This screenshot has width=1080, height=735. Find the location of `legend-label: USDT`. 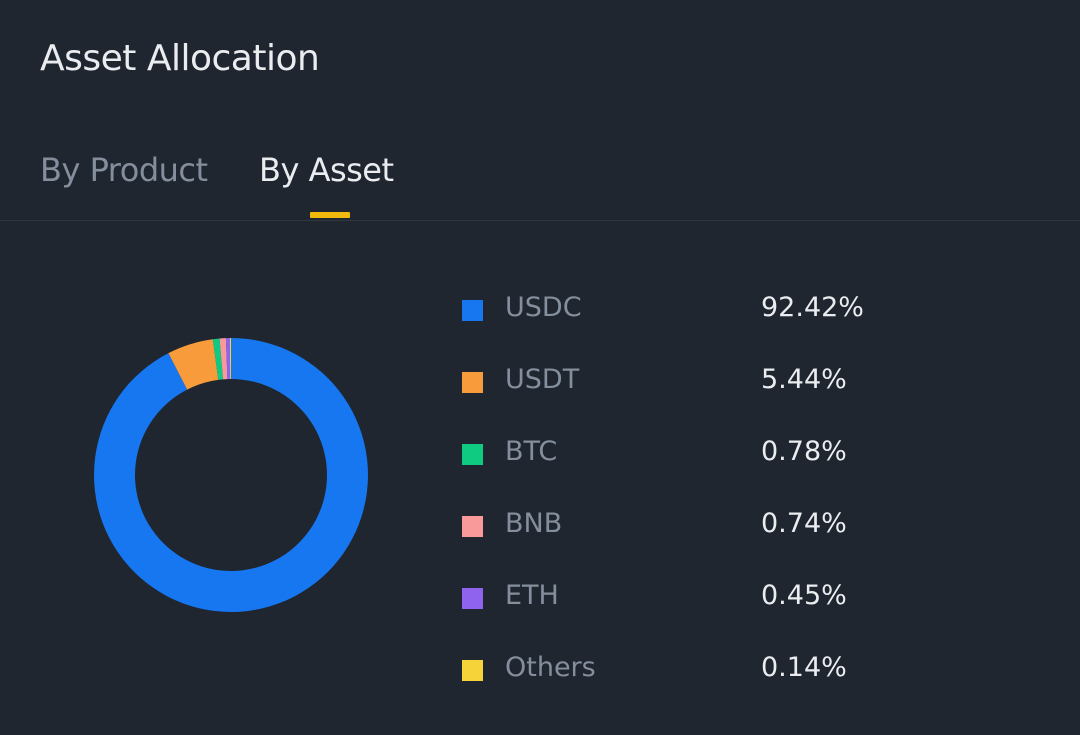

legend-label: USDT is located at coordinates (542, 379).